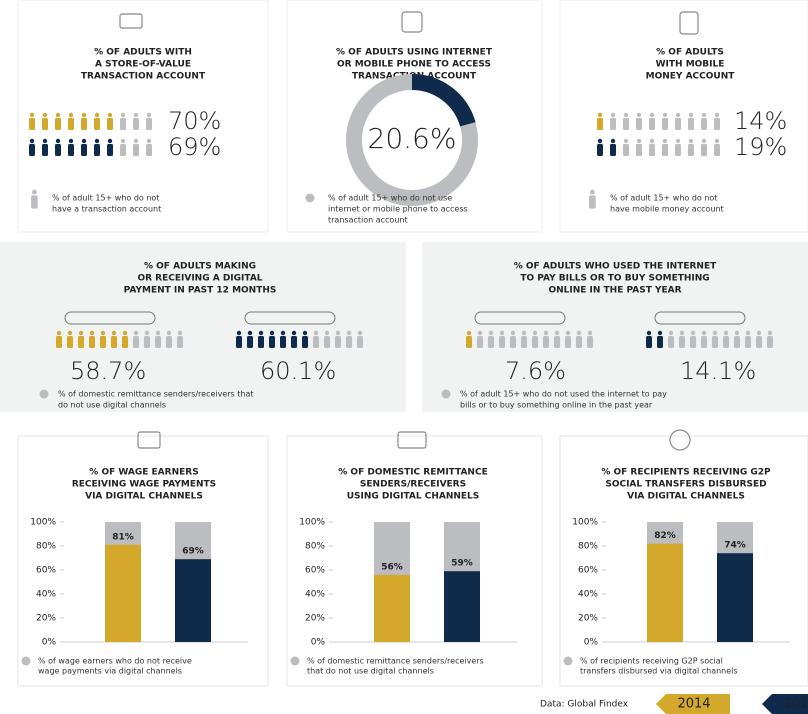  What do you see at coordinates (585, 523) in the screenshot?
I see `y-tick-label: 100%` at bounding box center [585, 523].